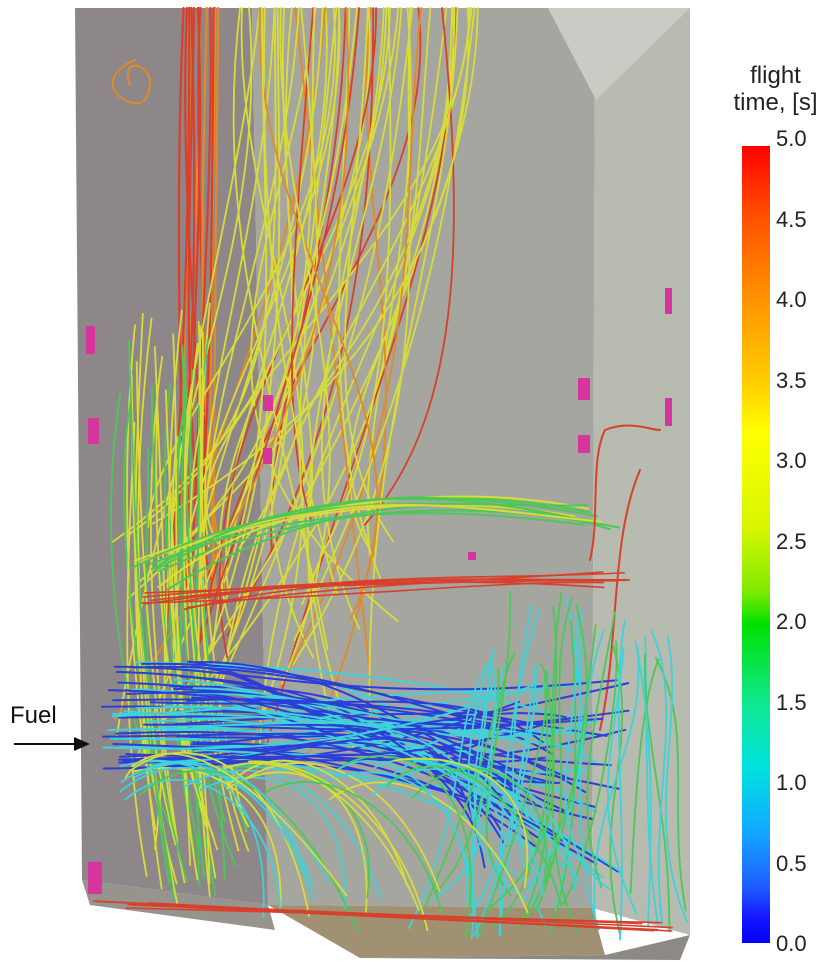 The height and width of the screenshot is (962, 823). What do you see at coordinates (775, 75) in the screenshot?
I see `legend-title-line1: flight` at bounding box center [775, 75].